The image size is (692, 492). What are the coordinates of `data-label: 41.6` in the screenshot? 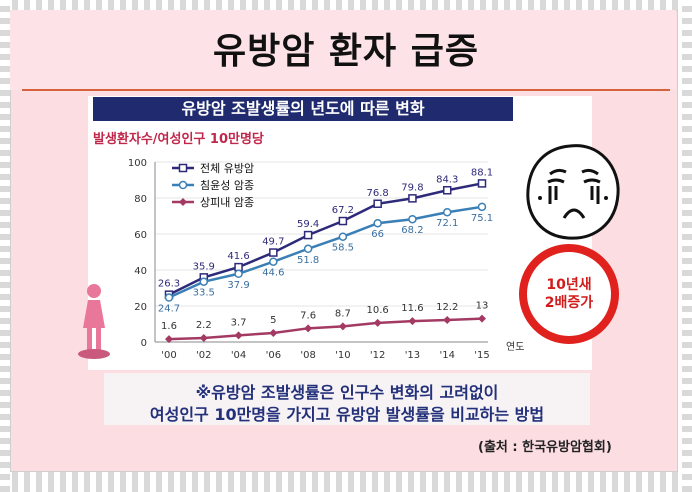 It's located at (238, 256).